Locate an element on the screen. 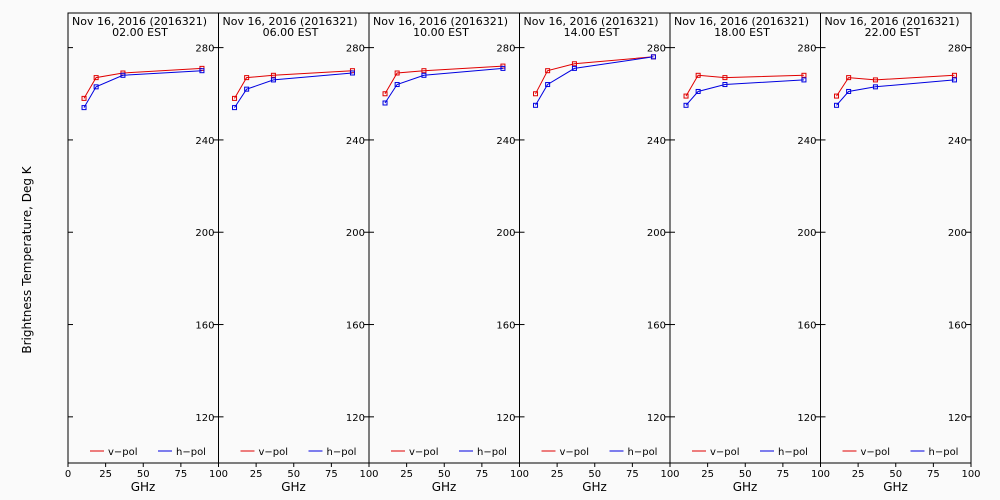  y-axis-label: Brightness Temperature, Deg K is located at coordinates (27, 259).